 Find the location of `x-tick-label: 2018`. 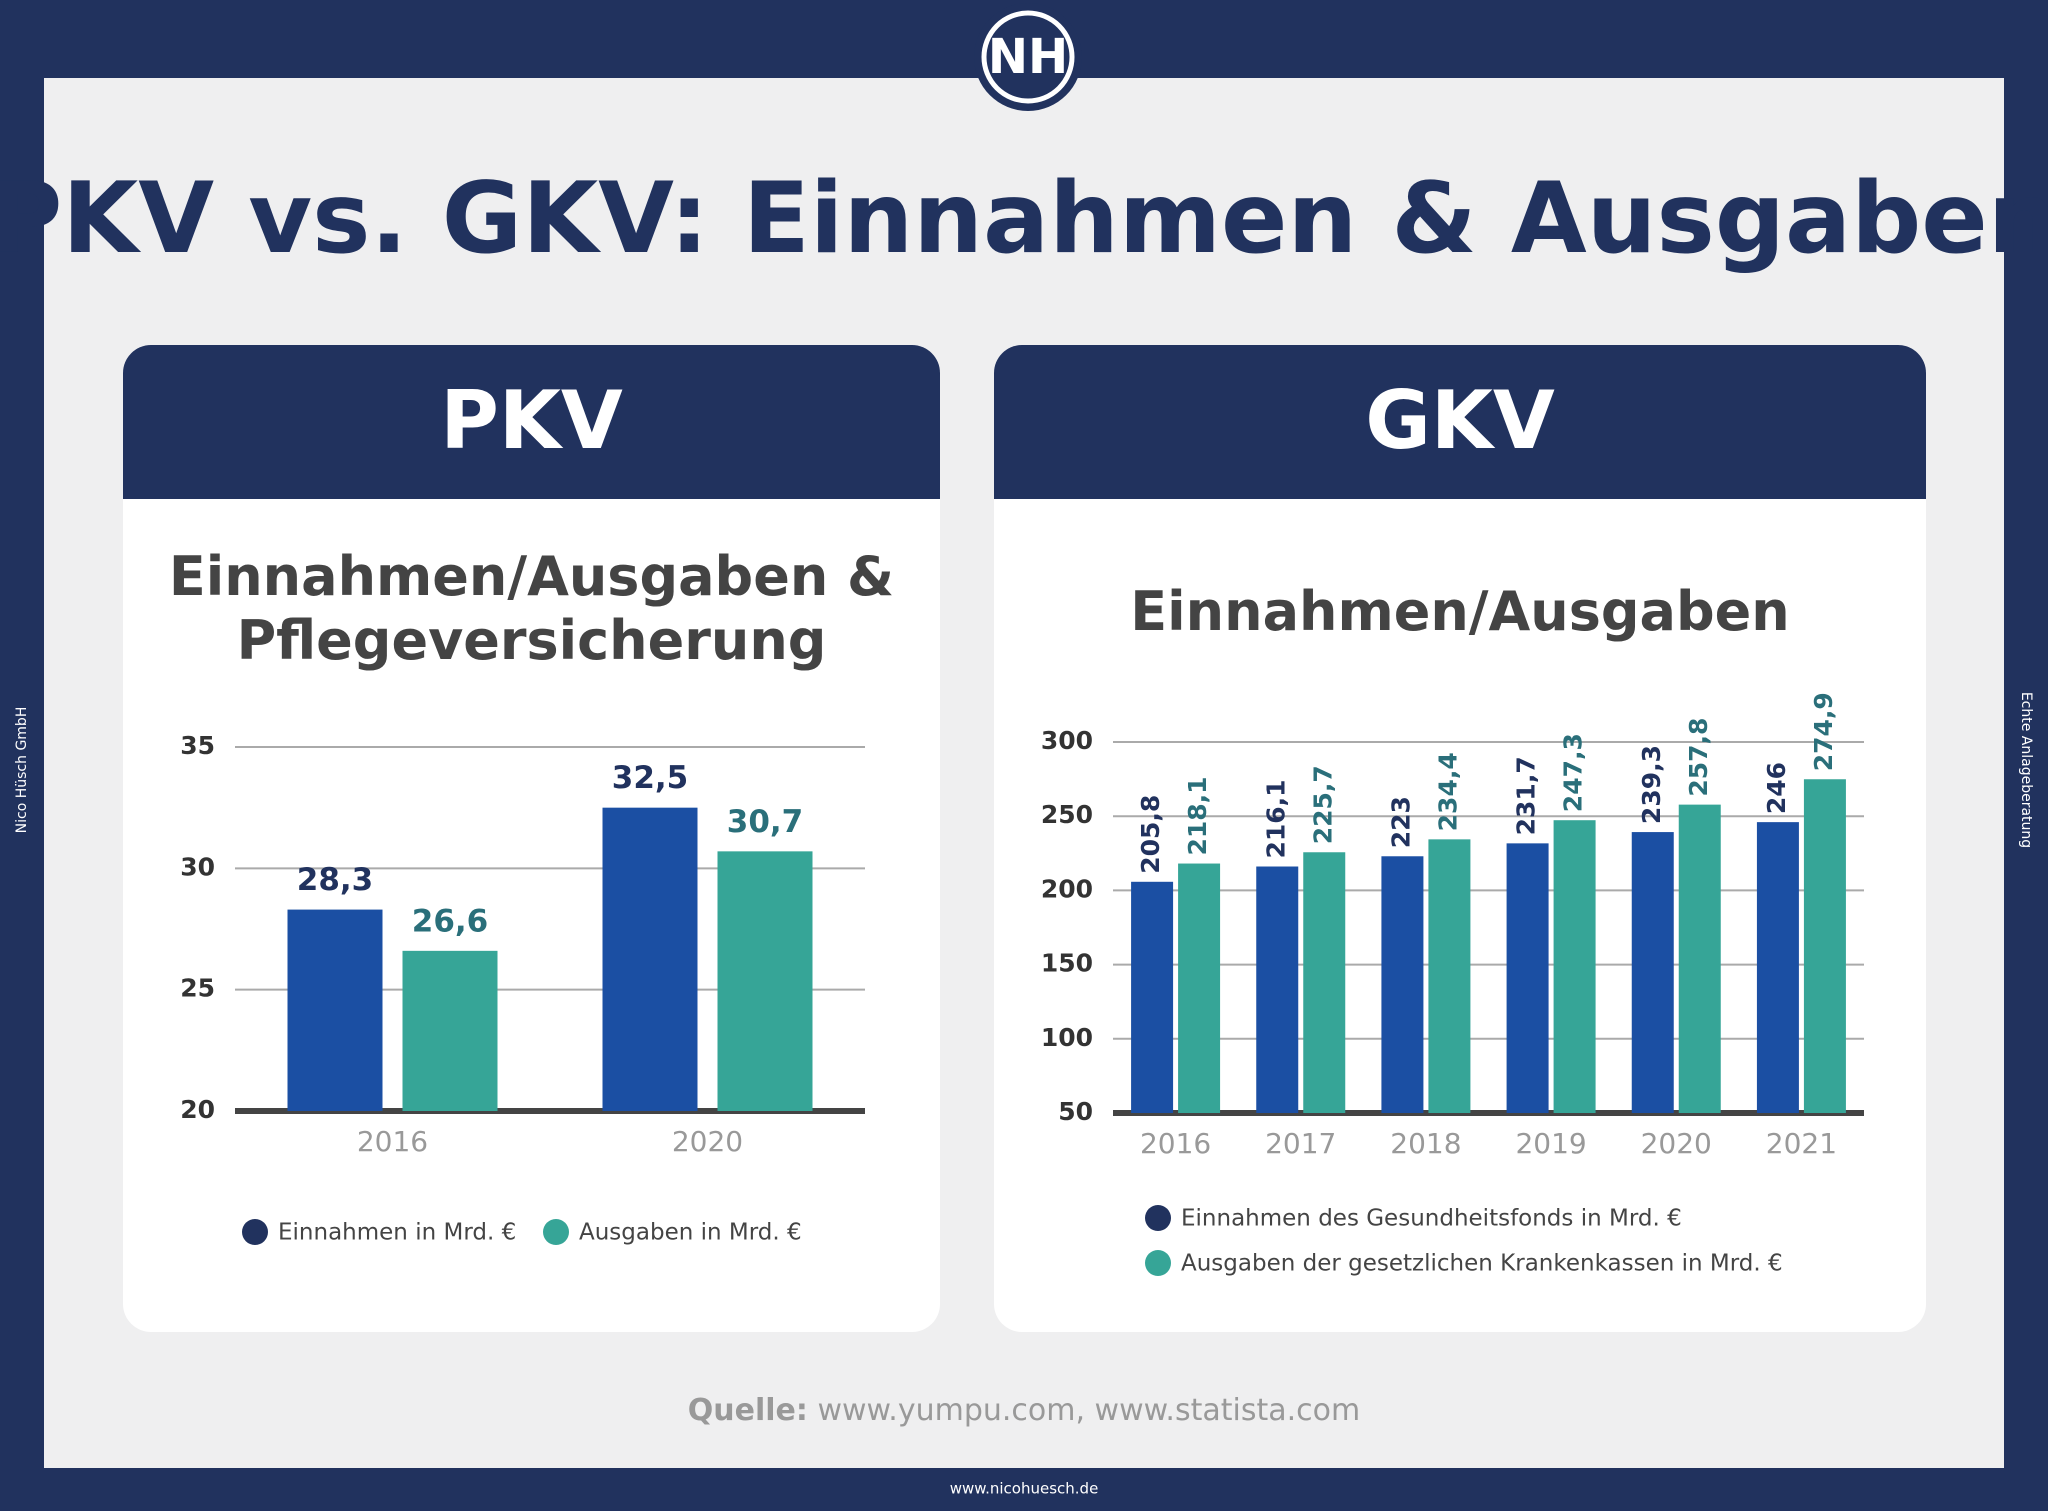

x-tick-label: 2018 is located at coordinates (1425, 1143).